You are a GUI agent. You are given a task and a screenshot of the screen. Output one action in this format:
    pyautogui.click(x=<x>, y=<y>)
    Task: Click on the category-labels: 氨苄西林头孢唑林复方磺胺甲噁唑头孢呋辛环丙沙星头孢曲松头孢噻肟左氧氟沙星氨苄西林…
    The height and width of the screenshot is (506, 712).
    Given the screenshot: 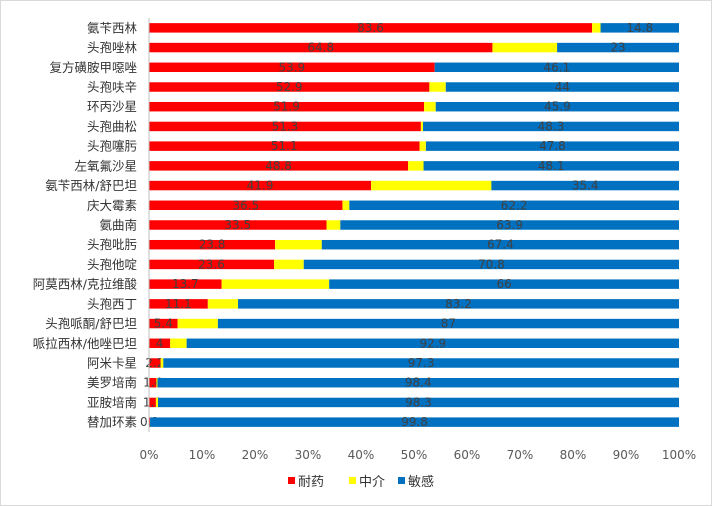 What is the action you would take?
    pyautogui.click(x=85, y=224)
    